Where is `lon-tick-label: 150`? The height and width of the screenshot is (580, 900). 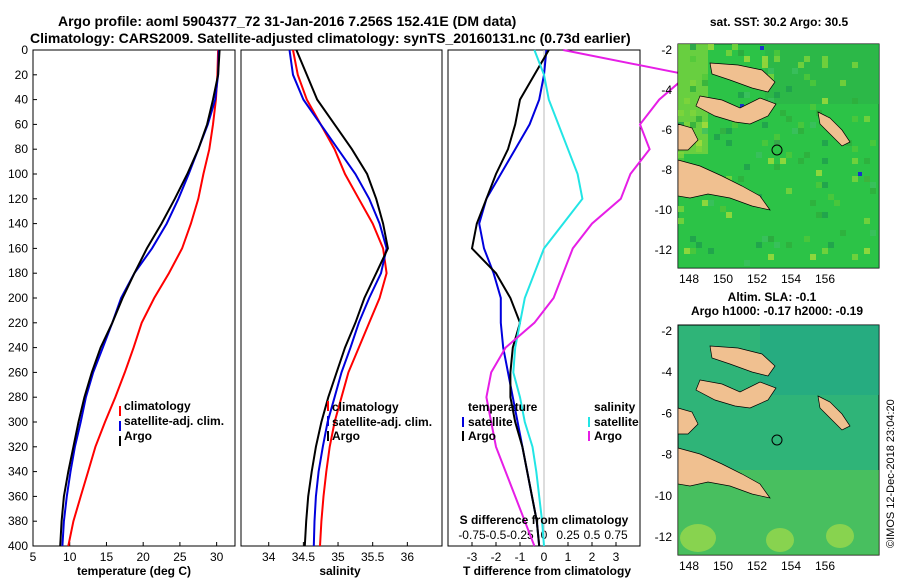
lon-tick-label: 150 is located at coordinates (723, 566).